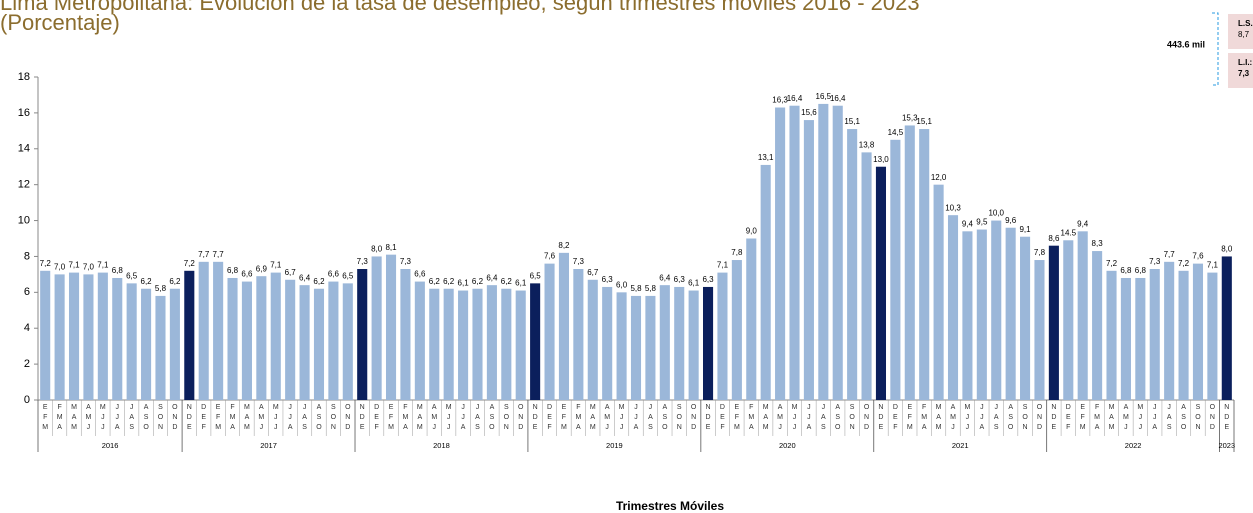 This screenshot has height=513, width=1253. What do you see at coordinates (608, 279) in the screenshot?
I see `value-label: 6,3` at bounding box center [608, 279].